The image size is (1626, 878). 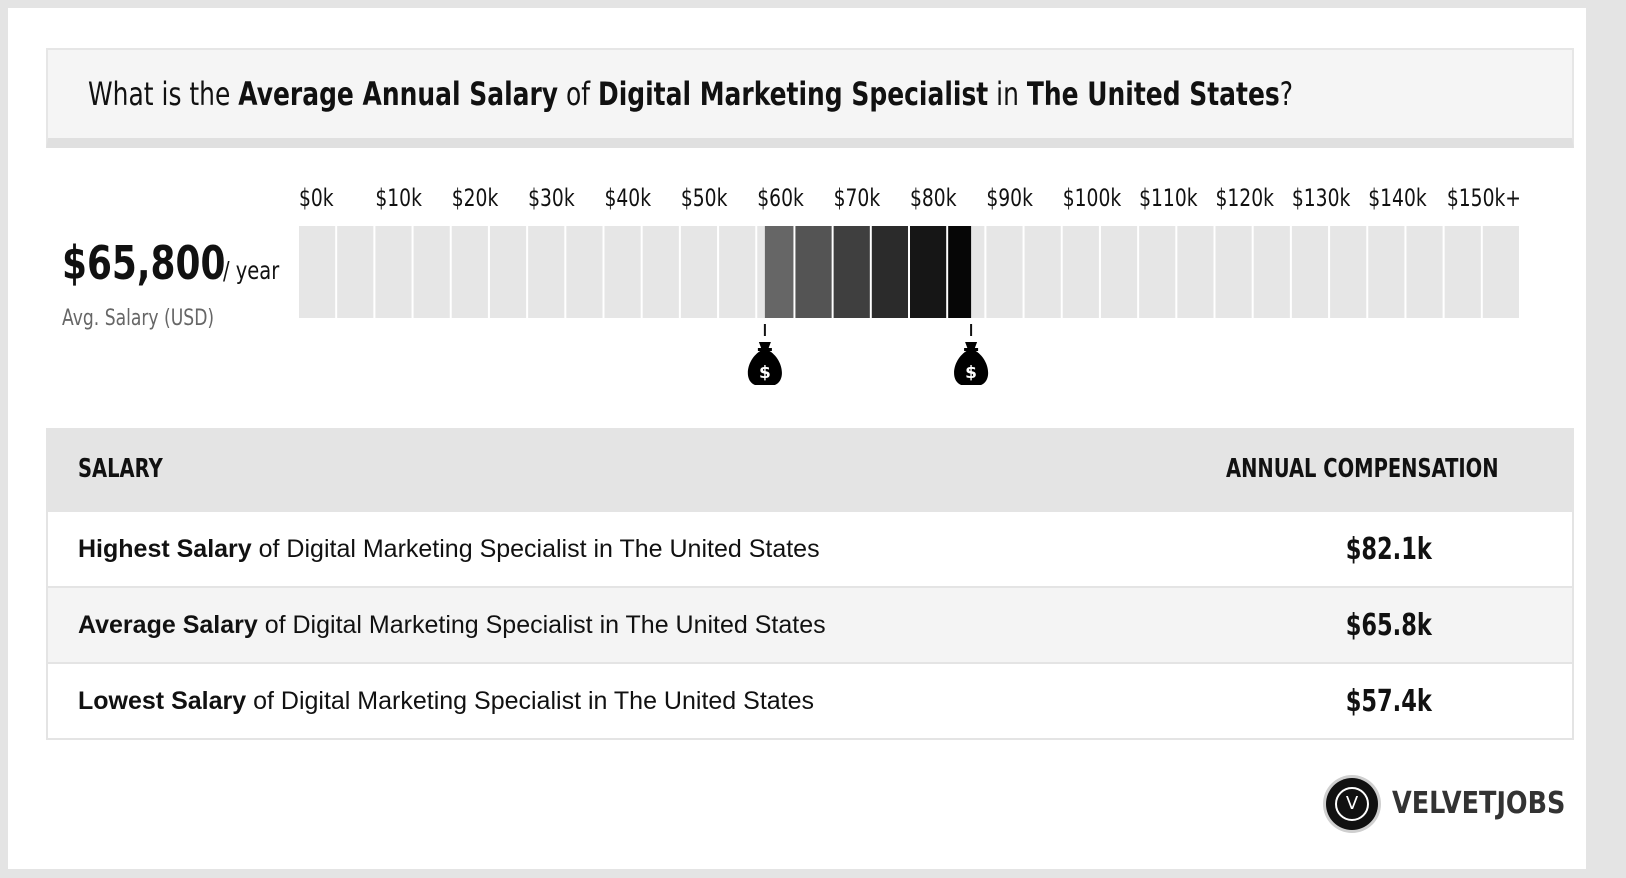 I want to click on row-label-bold: Average Salary, so click(x=168, y=625).